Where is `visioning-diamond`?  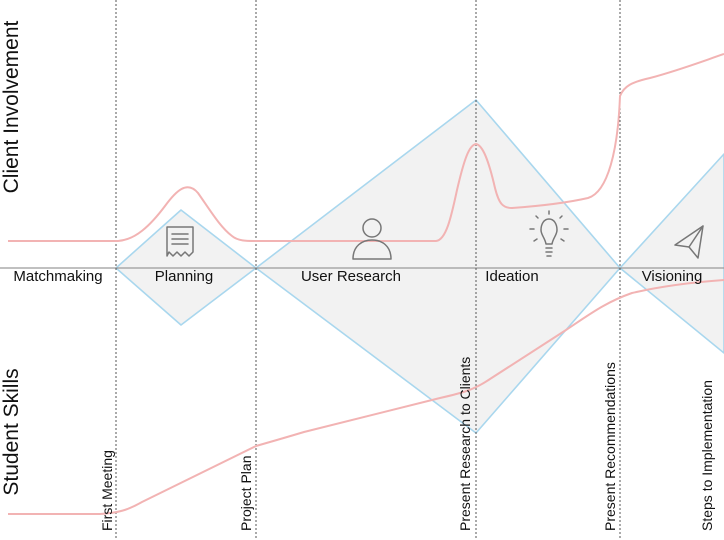 visioning-diamond is located at coordinates (671, 253).